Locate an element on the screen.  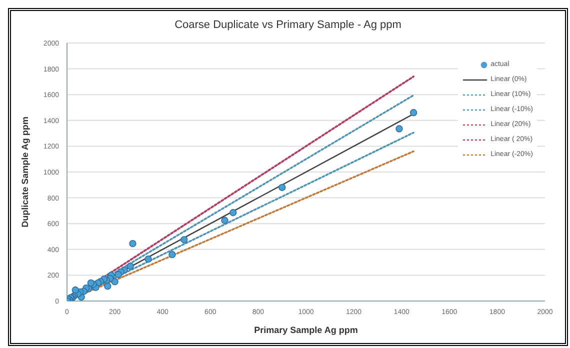
y-axis-title: Duplicate Sample Ag ppm is located at coordinates (25, 172).